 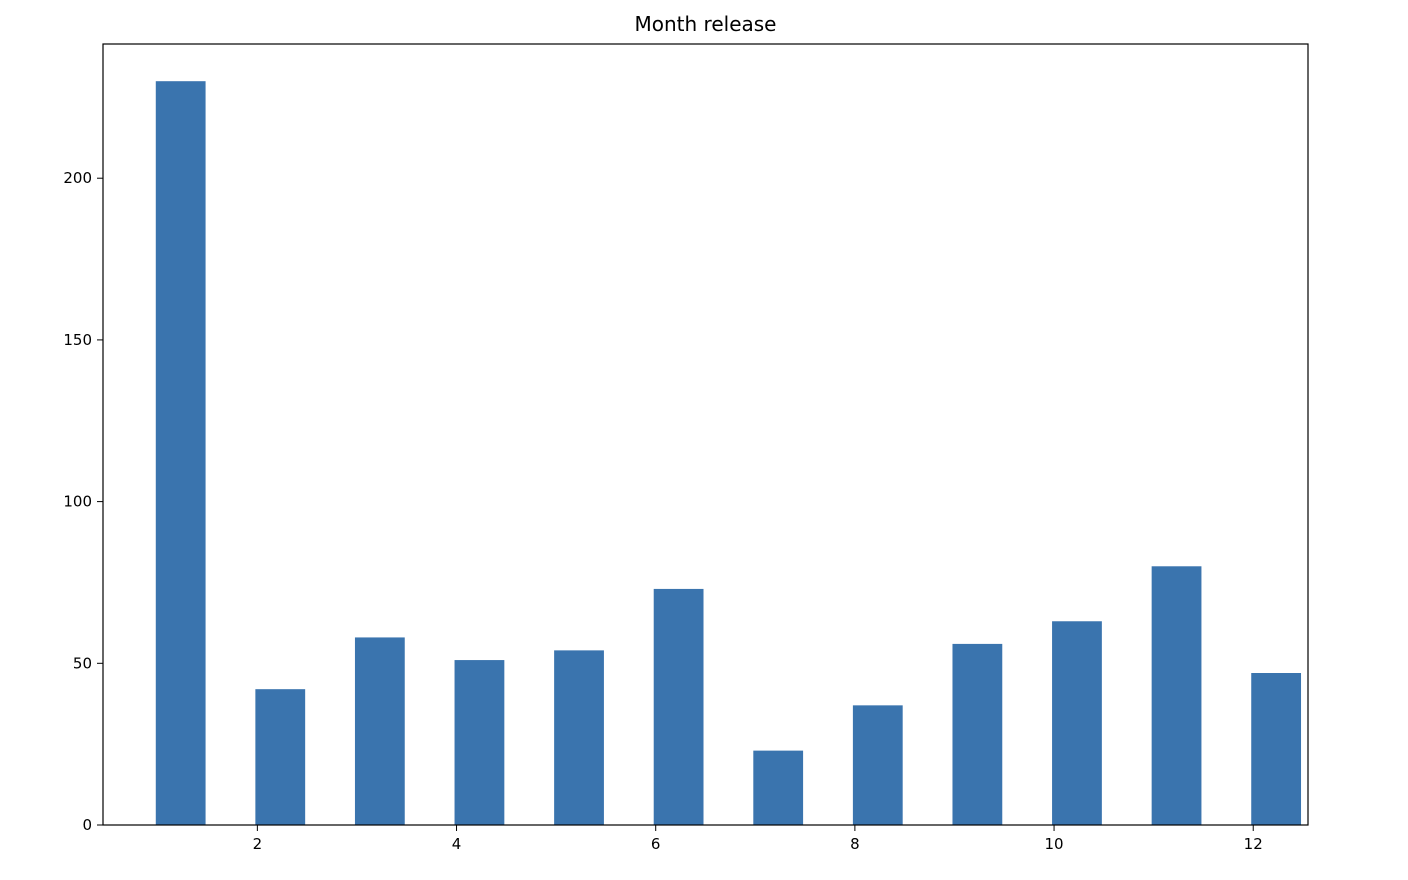 I want to click on y-tick-label: 50, so click(x=82, y=663).